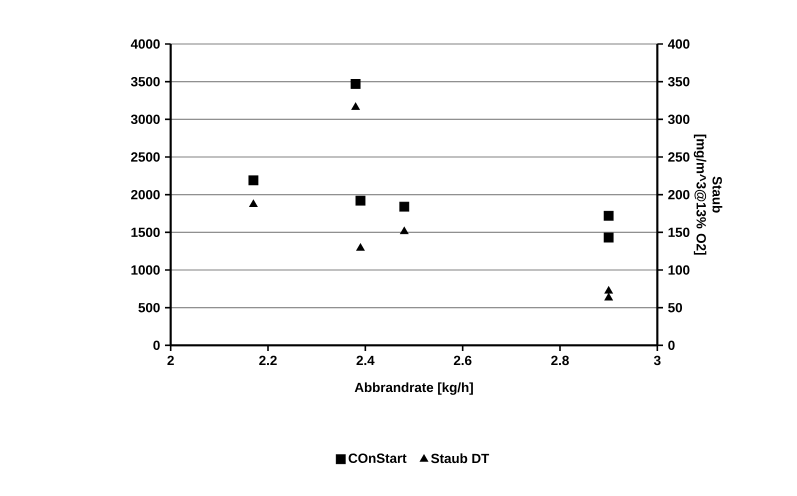 This screenshot has width=797, height=496. I want to click on y2-tick-label: 300, so click(679, 119).